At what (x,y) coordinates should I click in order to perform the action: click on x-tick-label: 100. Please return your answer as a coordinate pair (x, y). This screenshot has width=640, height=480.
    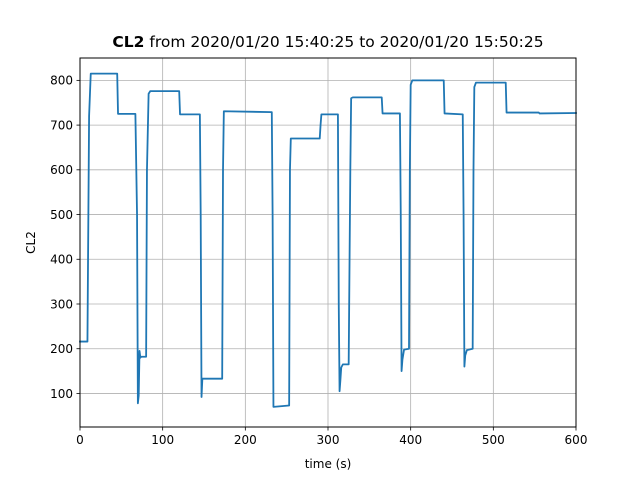
    Looking at the image, I should click on (162, 440).